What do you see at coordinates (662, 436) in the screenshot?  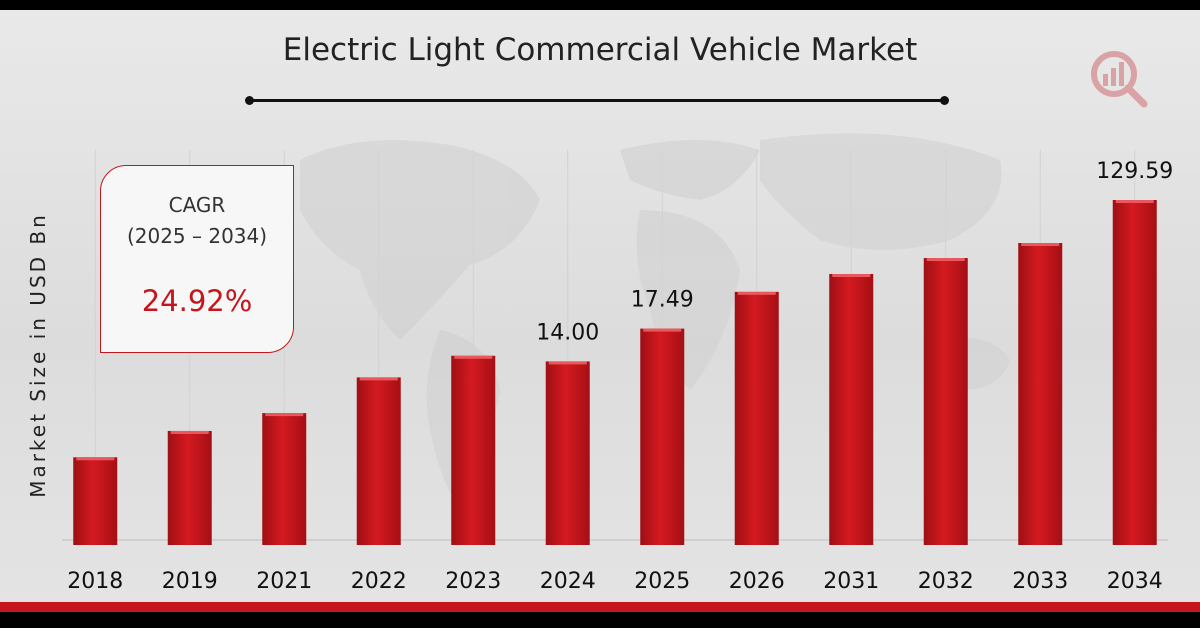 I see `bar-2025` at bounding box center [662, 436].